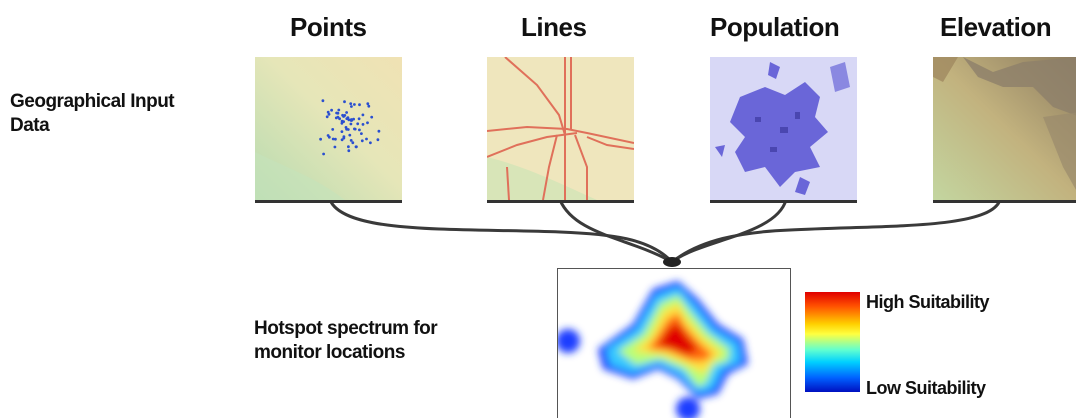  Describe the element at coordinates (783, 130) in the screenshot. I see `population-map` at that location.